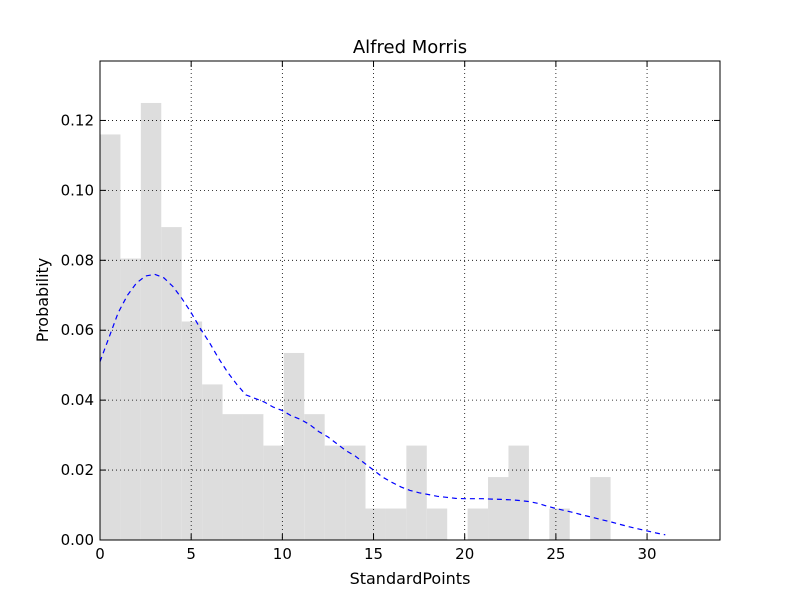  I want to click on y-tick-label: 0.00, so click(77, 540).